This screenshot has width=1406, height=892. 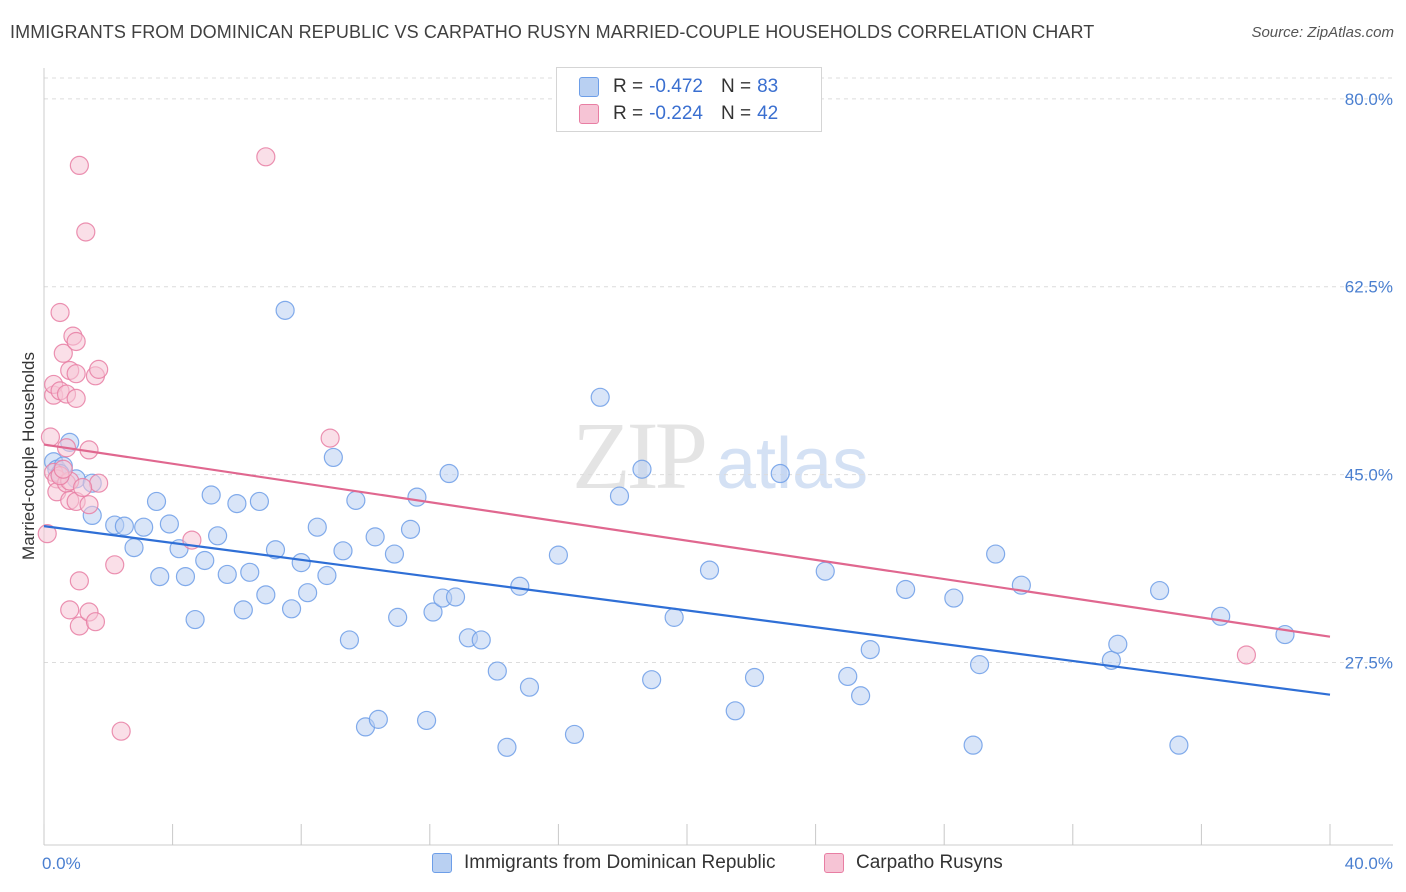 What do you see at coordinates (1369, 287) in the screenshot?
I see `y-tick-label: 62.5%` at bounding box center [1369, 287].